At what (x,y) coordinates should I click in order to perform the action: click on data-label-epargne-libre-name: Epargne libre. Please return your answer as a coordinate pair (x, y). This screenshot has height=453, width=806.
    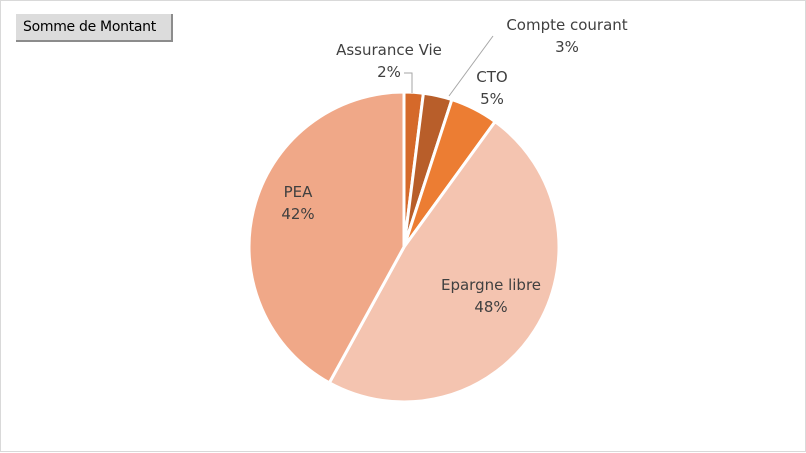
    Looking at the image, I should click on (491, 285).